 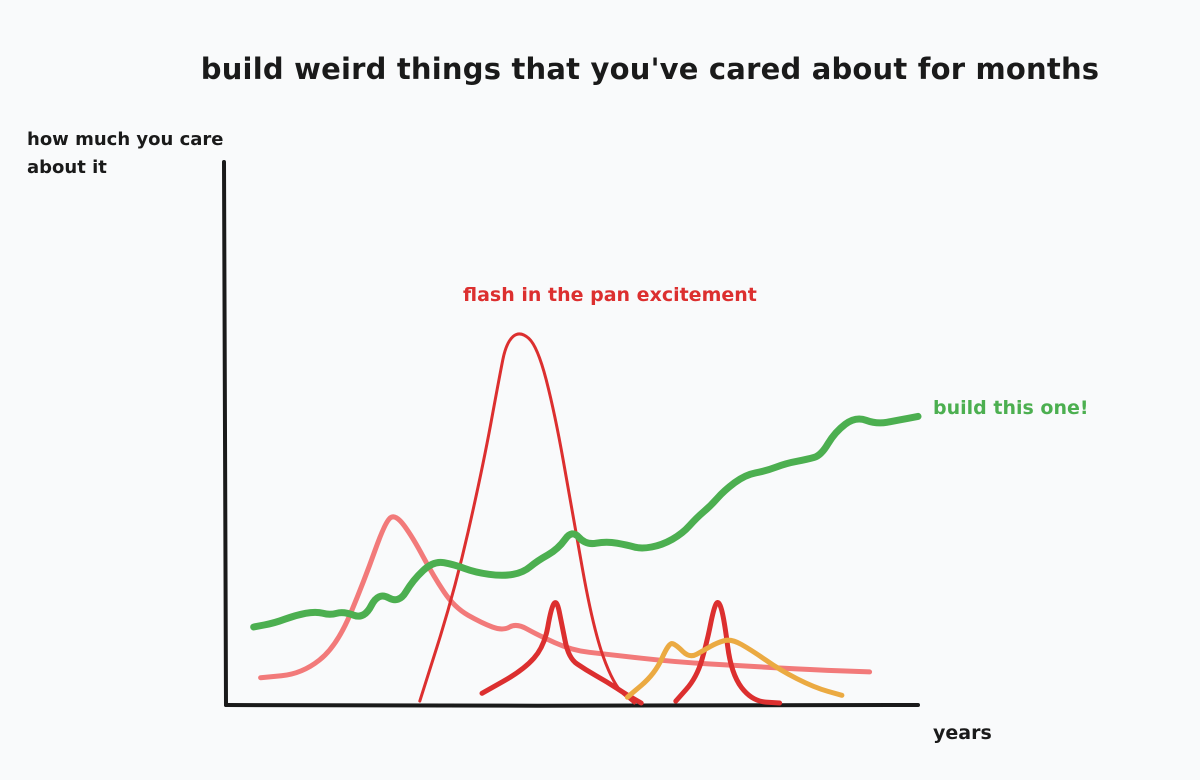 What do you see at coordinates (527, 518) in the screenshot?
I see `series-red-tall` at bounding box center [527, 518].